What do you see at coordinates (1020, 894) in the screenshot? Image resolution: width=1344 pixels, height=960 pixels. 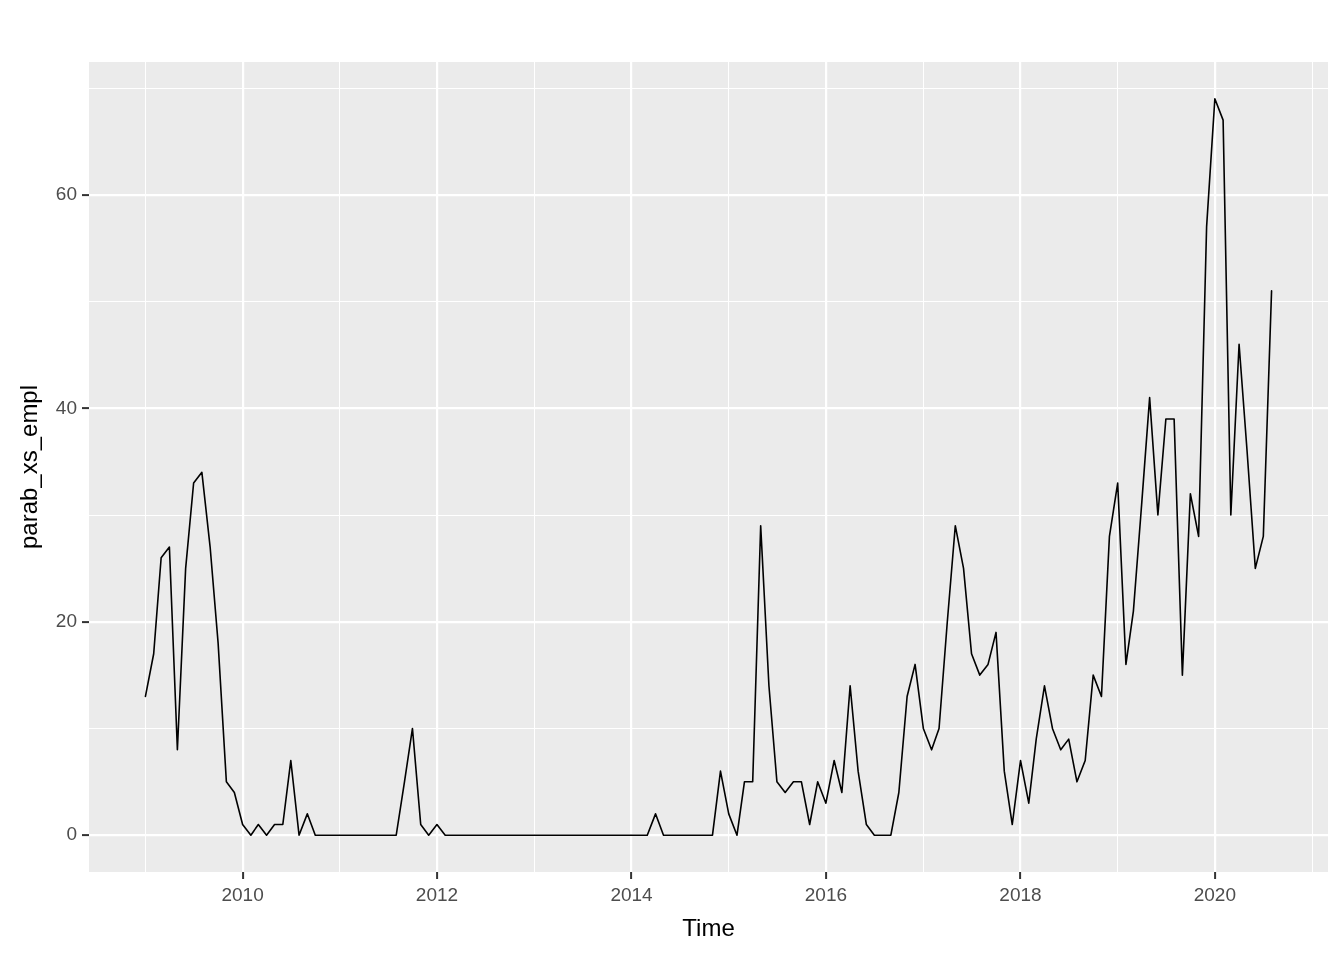 I see `x-tick-label: 2018` at bounding box center [1020, 894].